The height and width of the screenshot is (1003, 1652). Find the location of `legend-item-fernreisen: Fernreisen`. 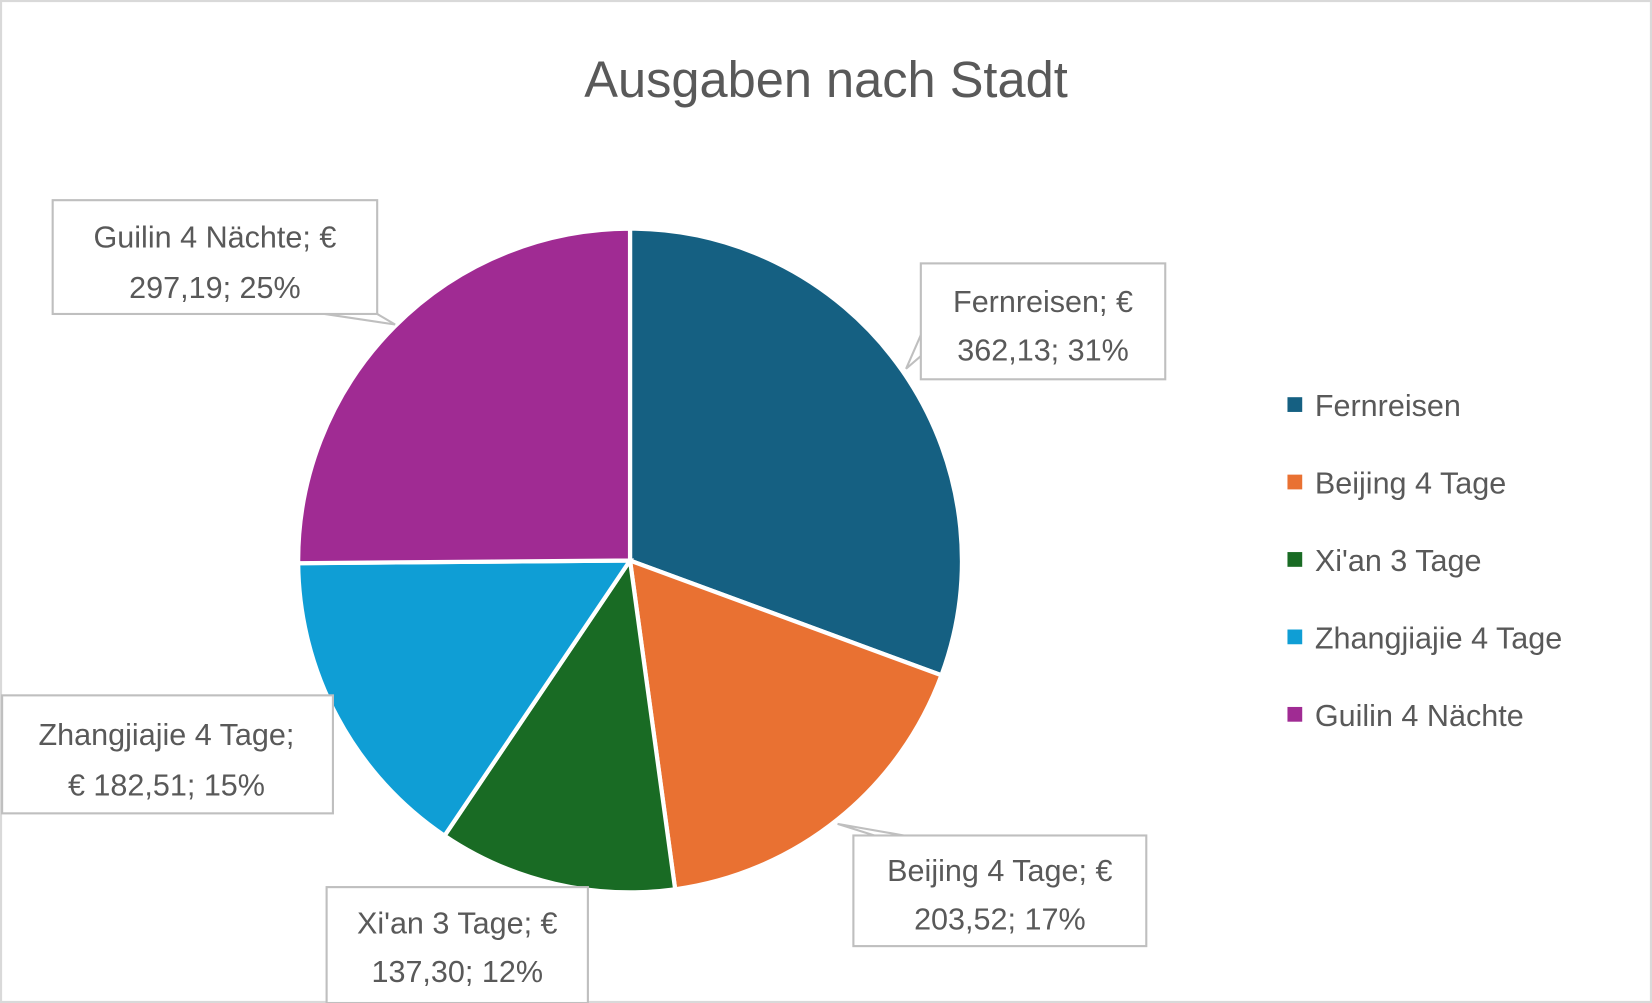

legend-item-fernreisen: Fernreisen is located at coordinates (1374, 406).